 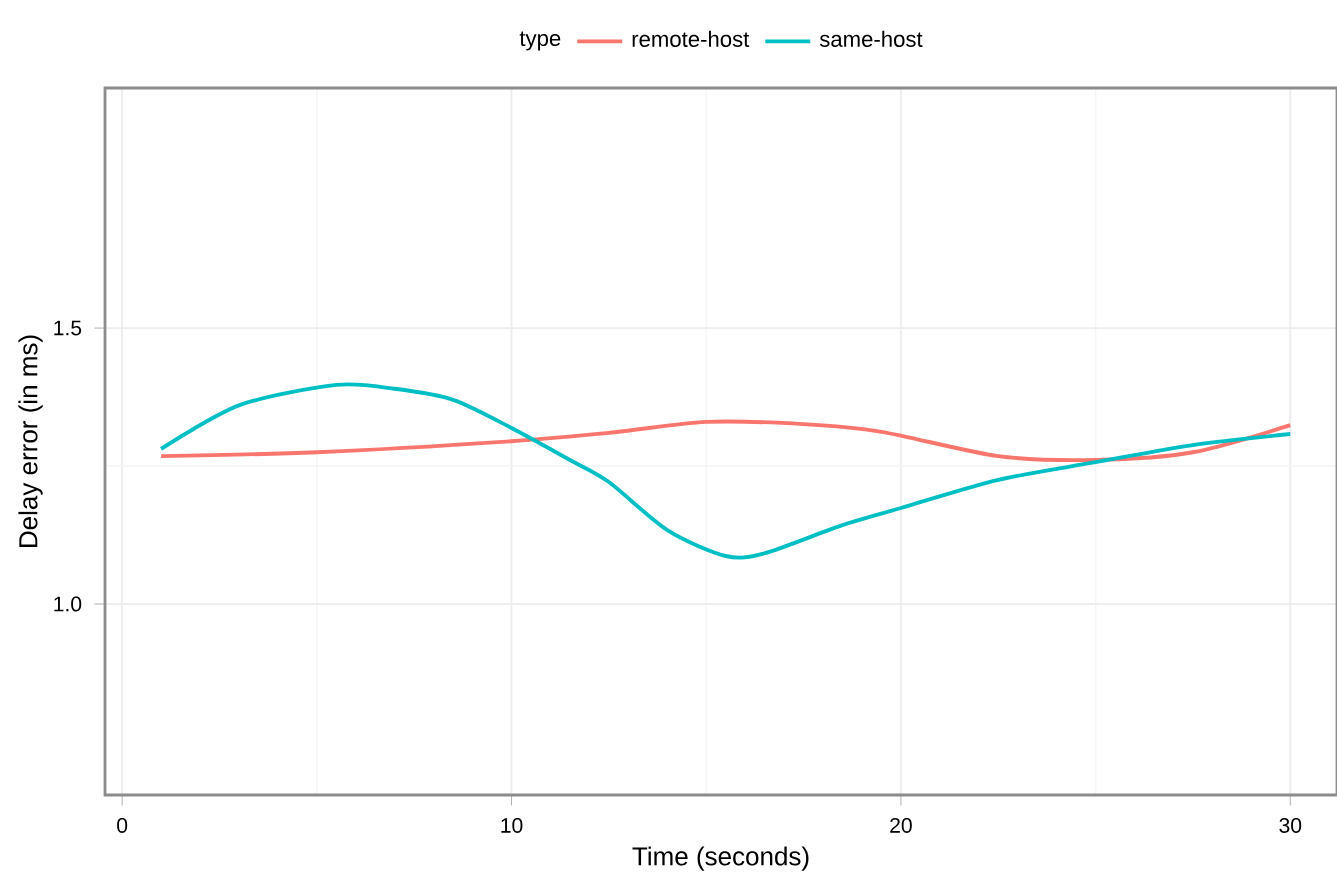 I want to click on x-tick-label: 0, so click(x=122, y=825).